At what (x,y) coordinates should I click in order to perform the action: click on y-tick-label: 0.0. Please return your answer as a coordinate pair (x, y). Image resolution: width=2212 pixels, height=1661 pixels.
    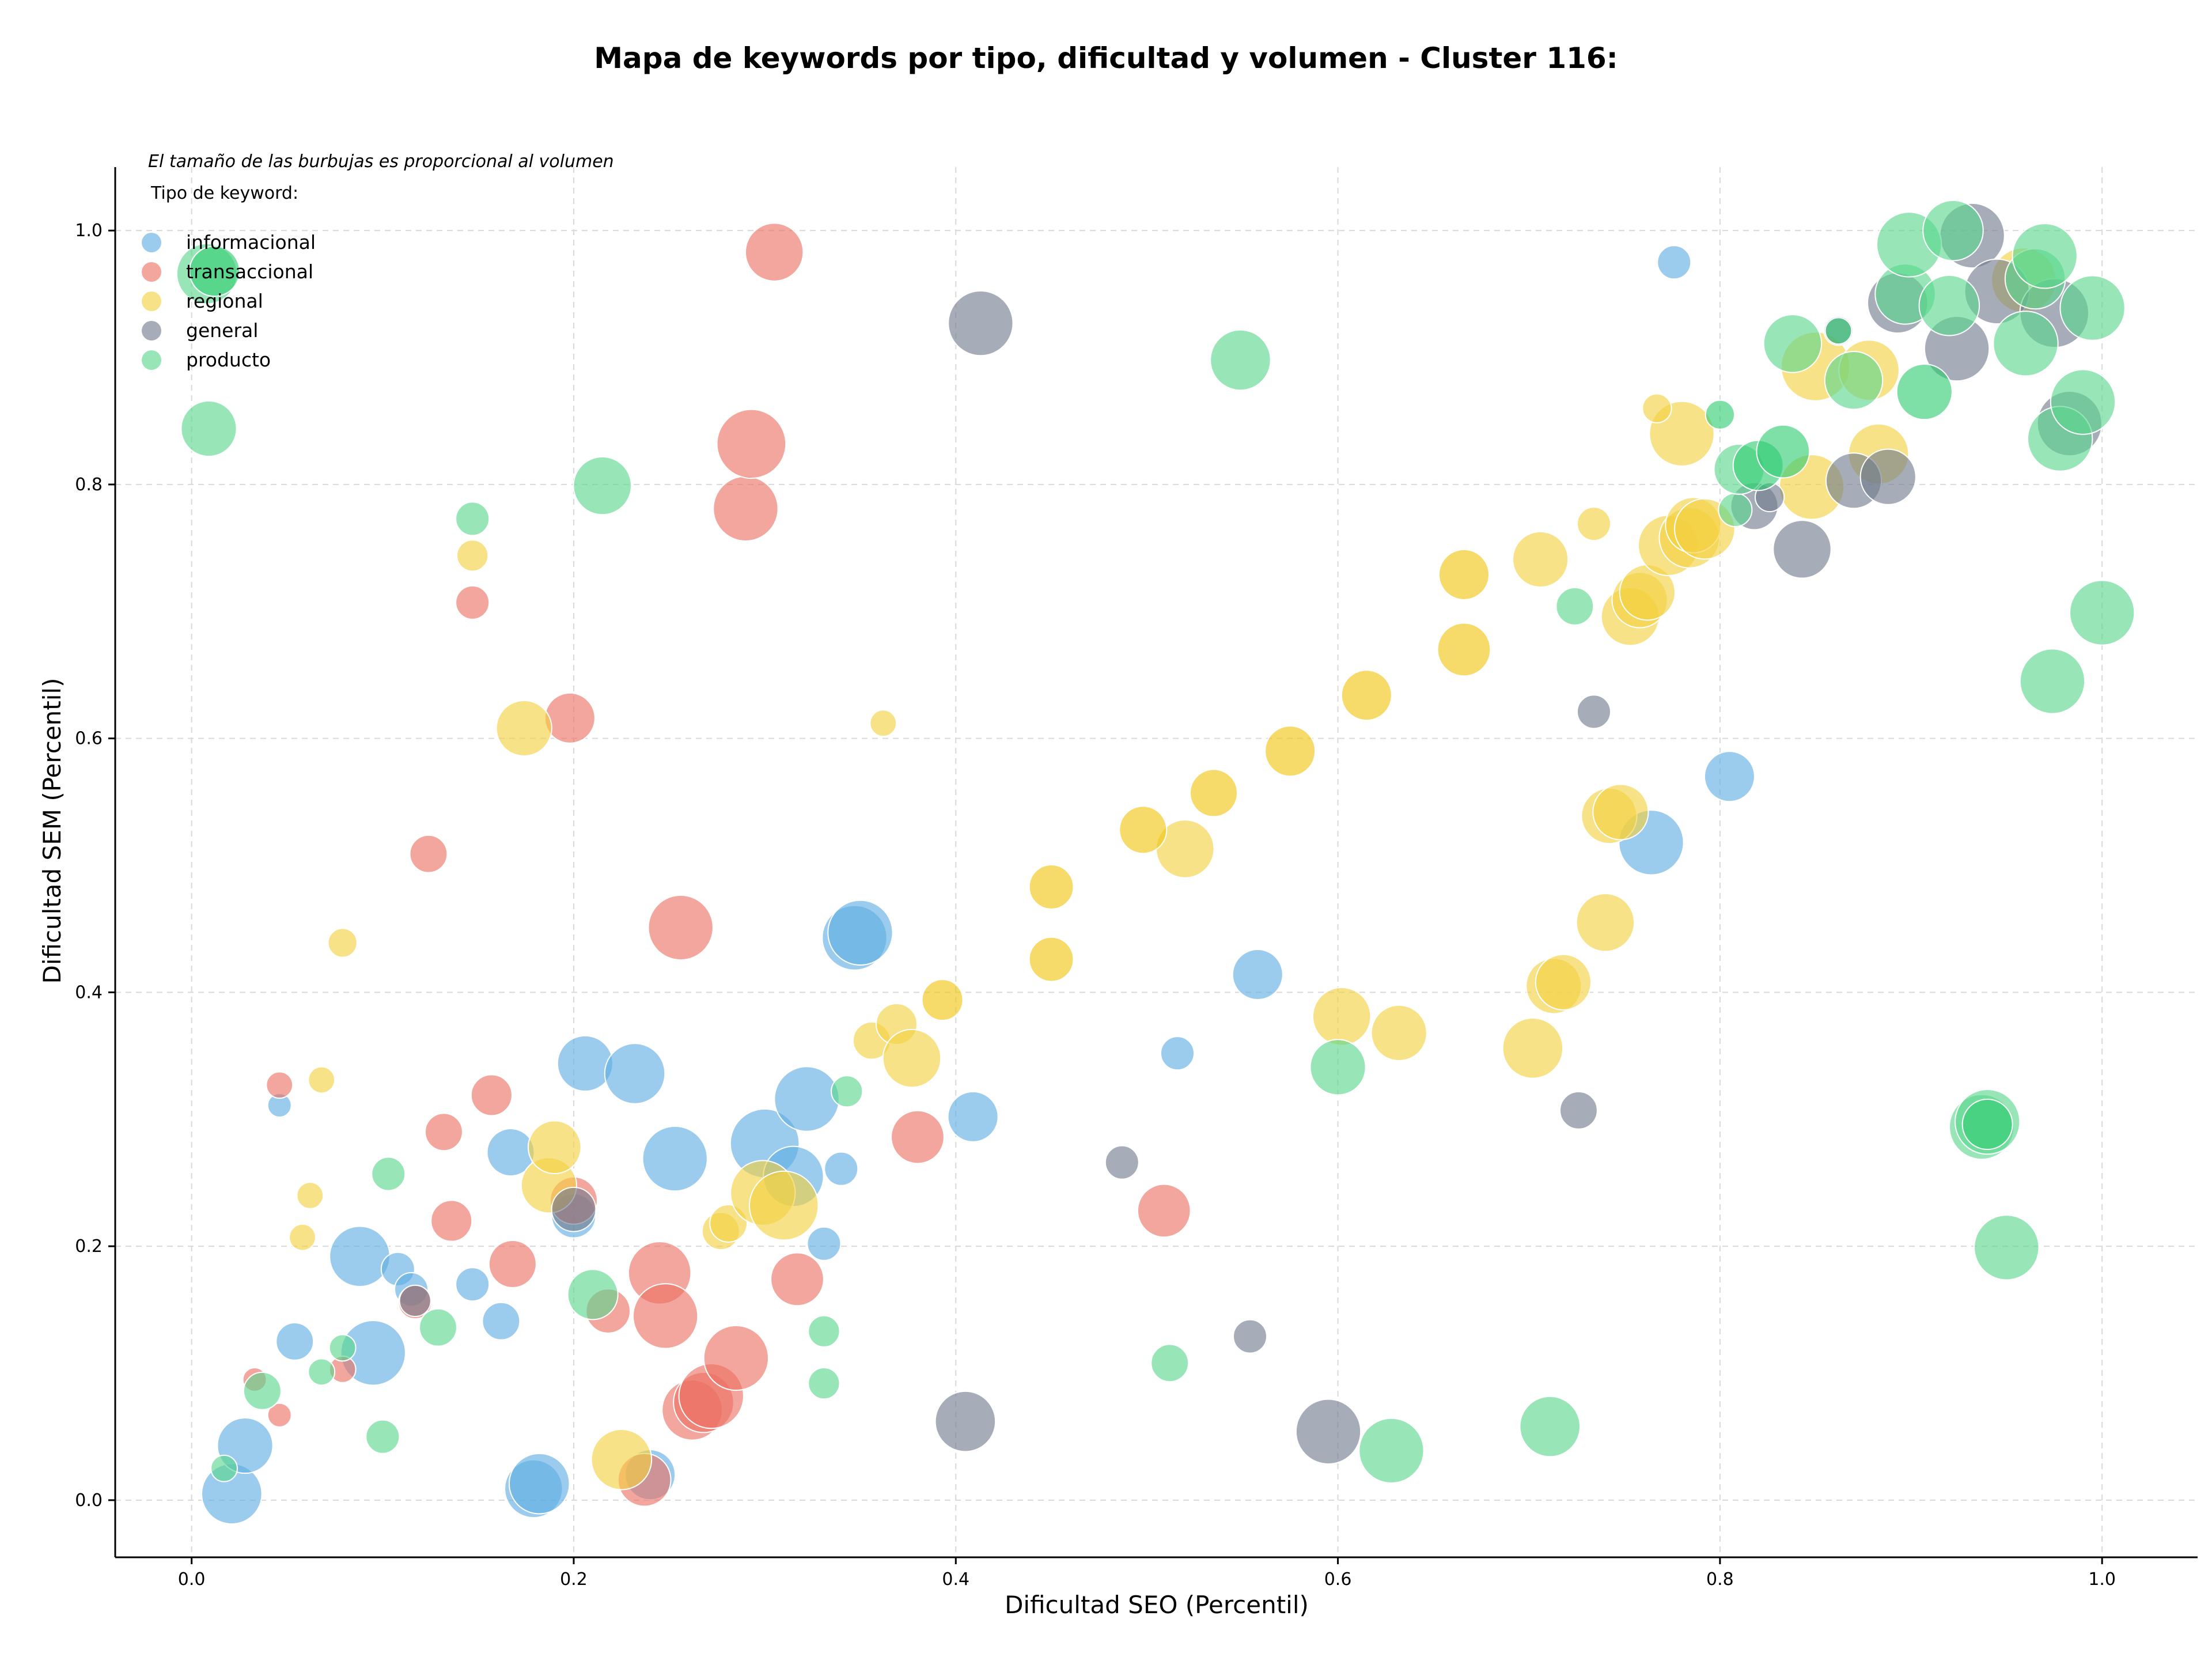
    Looking at the image, I should click on (89, 1500).